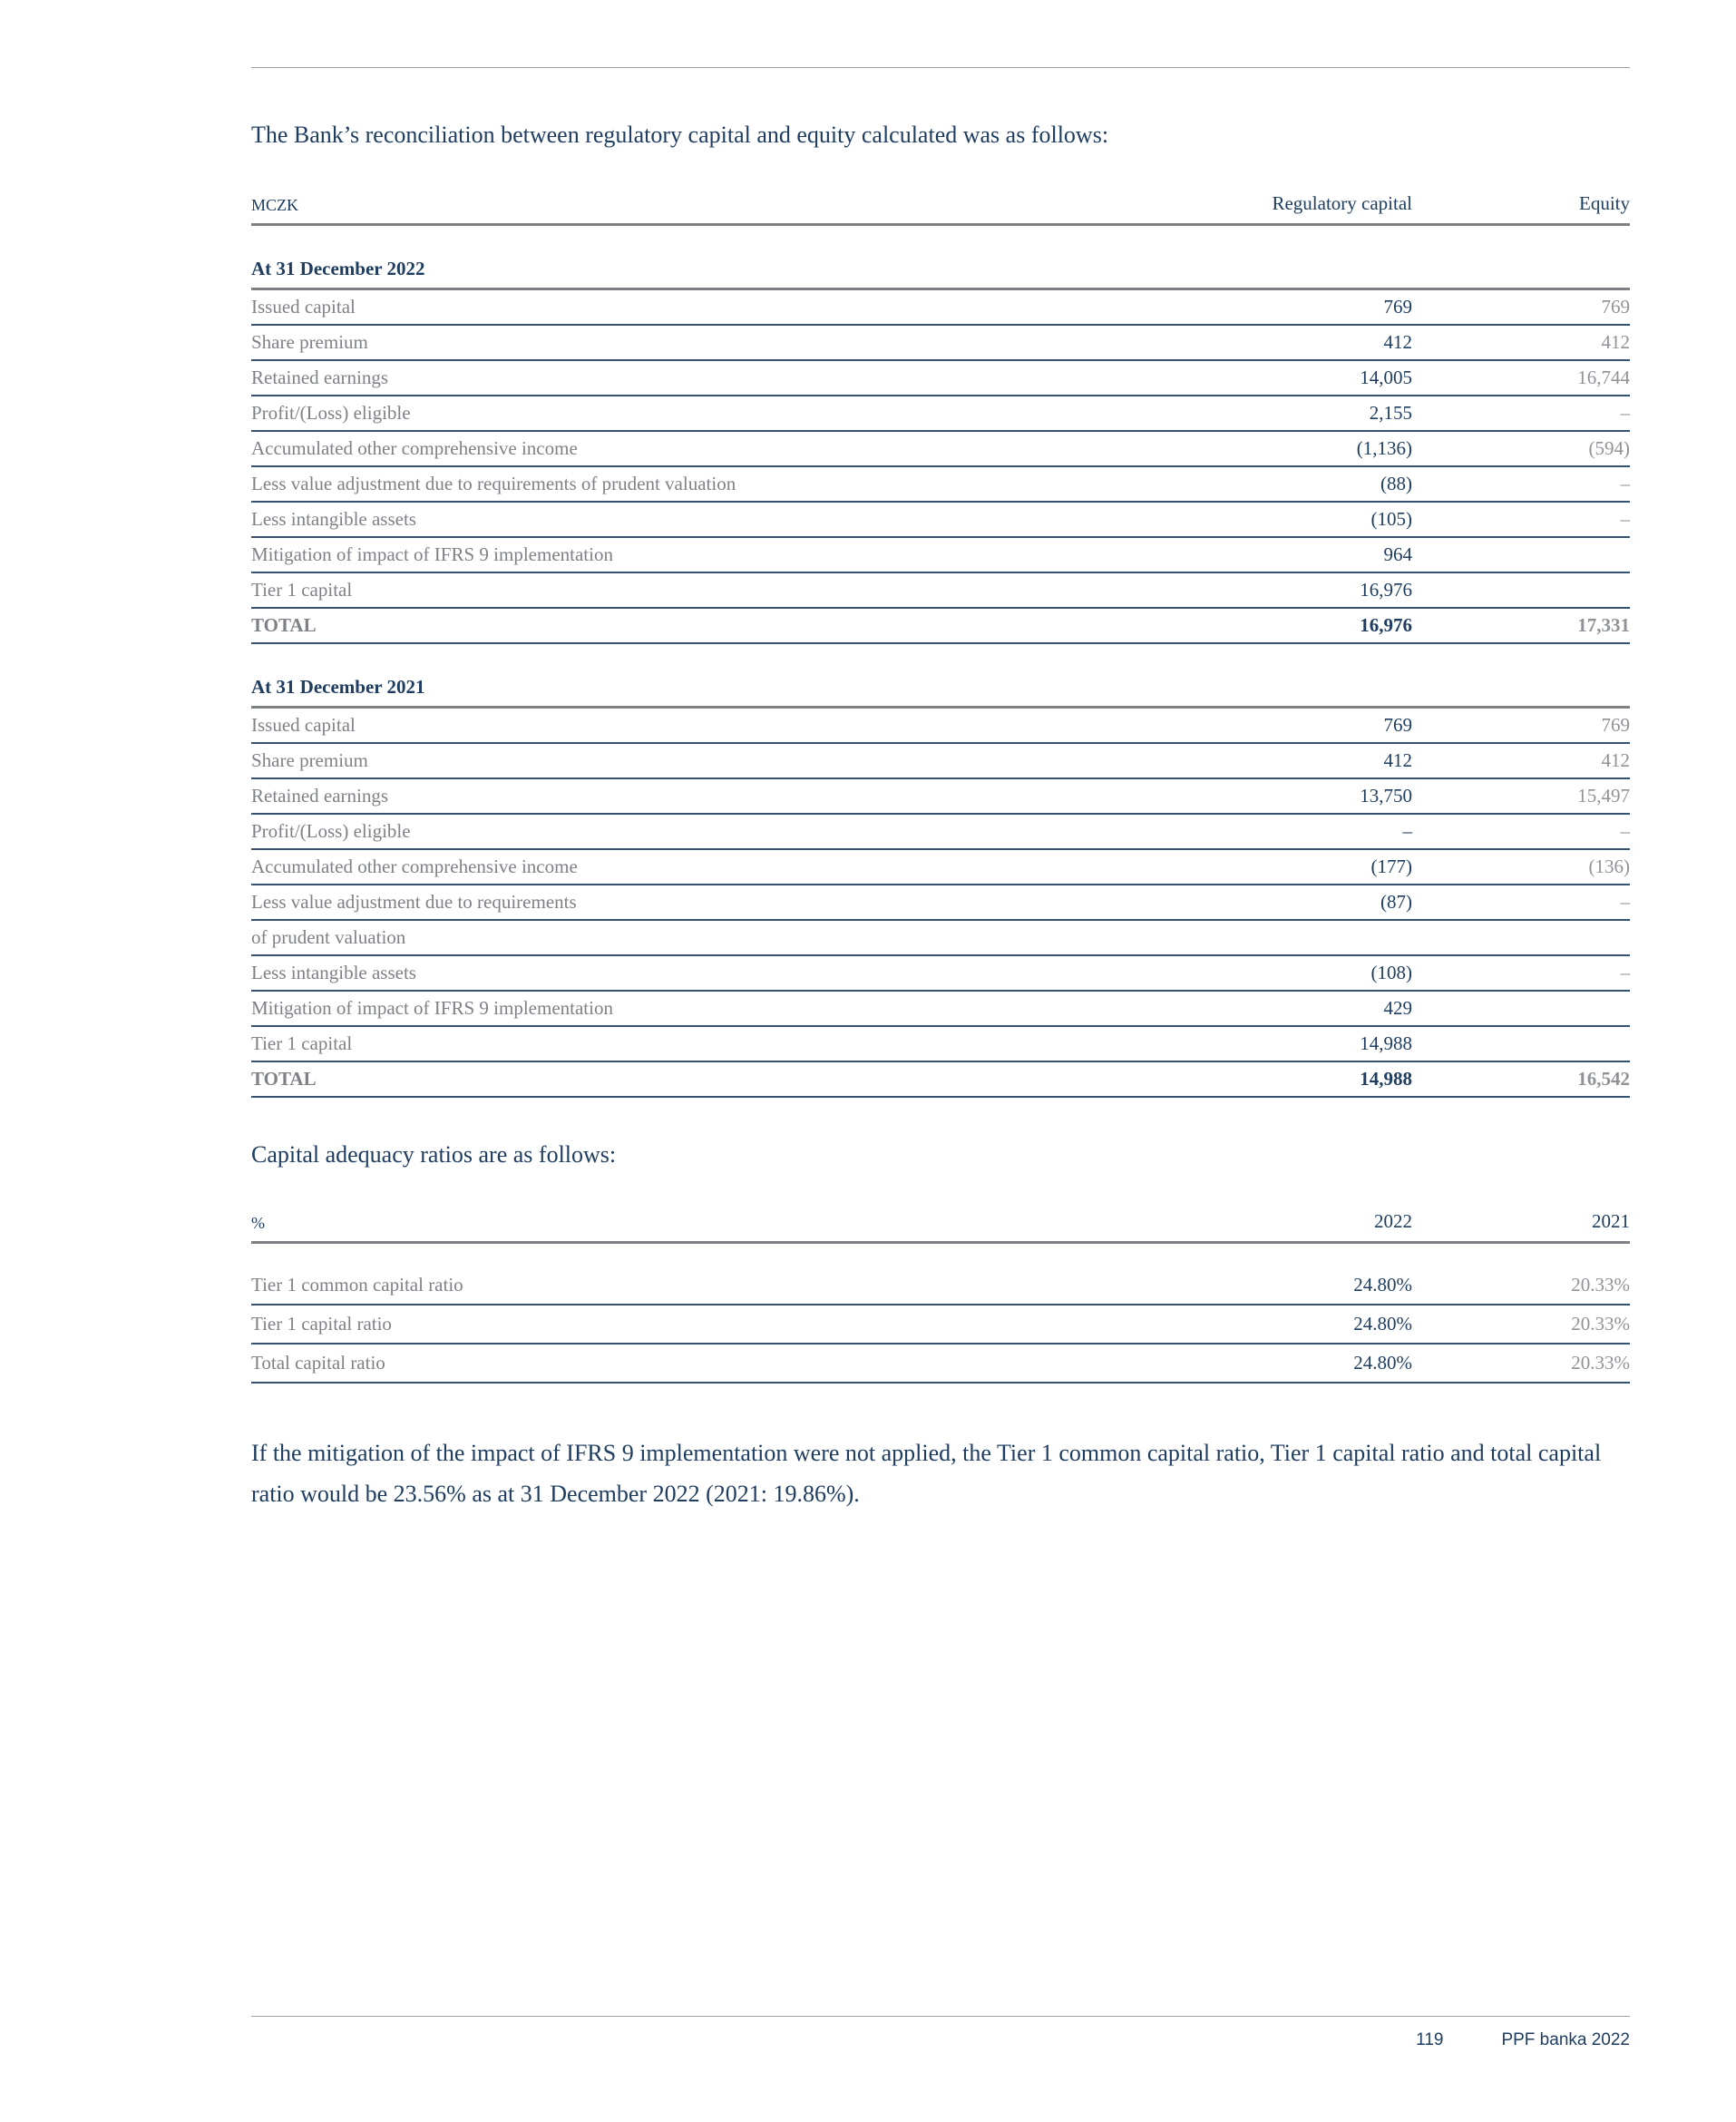 The height and width of the screenshot is (2122, 1736). Describe the element at coordinates (1391, 519) in the screenshot. I see `regulatory-capital-value: (105)` at that location.